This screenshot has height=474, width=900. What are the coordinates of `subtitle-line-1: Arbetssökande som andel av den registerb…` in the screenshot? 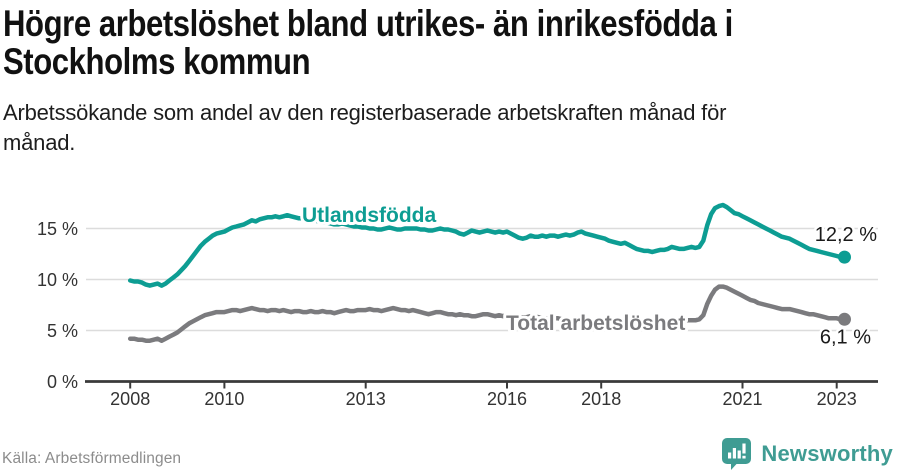 It's located at (365, 112).